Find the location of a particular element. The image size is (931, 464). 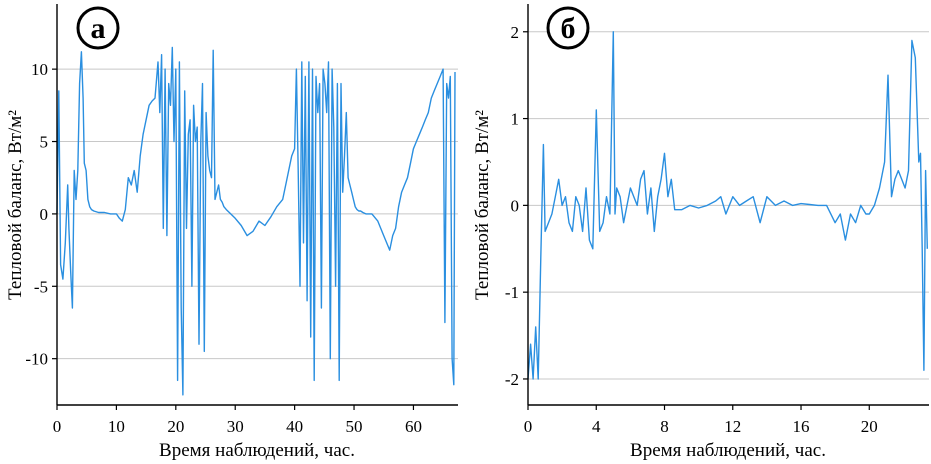

panel-a-letter: а is located at coordinates (98, 28).